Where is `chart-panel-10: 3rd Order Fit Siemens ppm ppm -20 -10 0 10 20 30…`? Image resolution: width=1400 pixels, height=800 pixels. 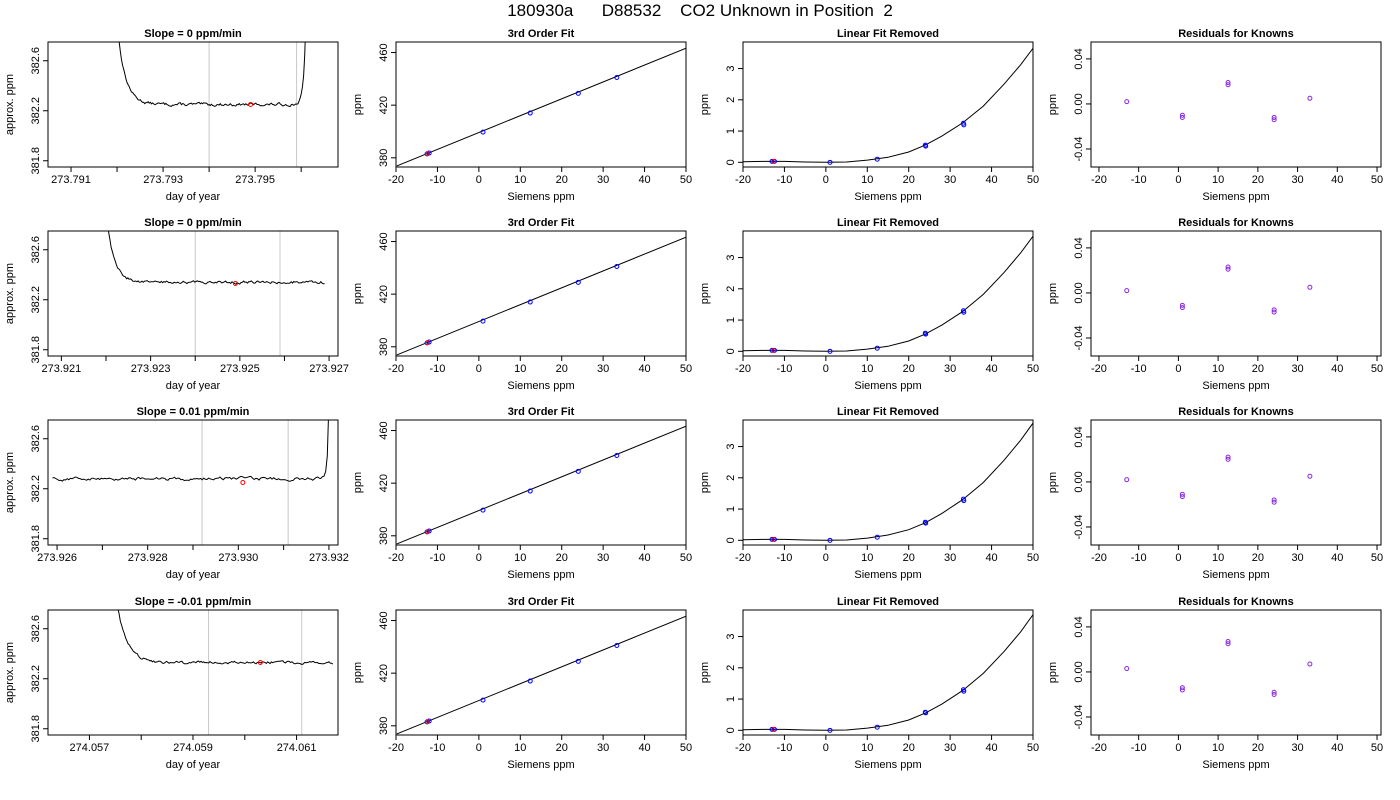
chart-panel-10: 3rd Order Fit Siemens ppm ppm -20 -10 0 10 20 30… is located at coordinates (522, 493).